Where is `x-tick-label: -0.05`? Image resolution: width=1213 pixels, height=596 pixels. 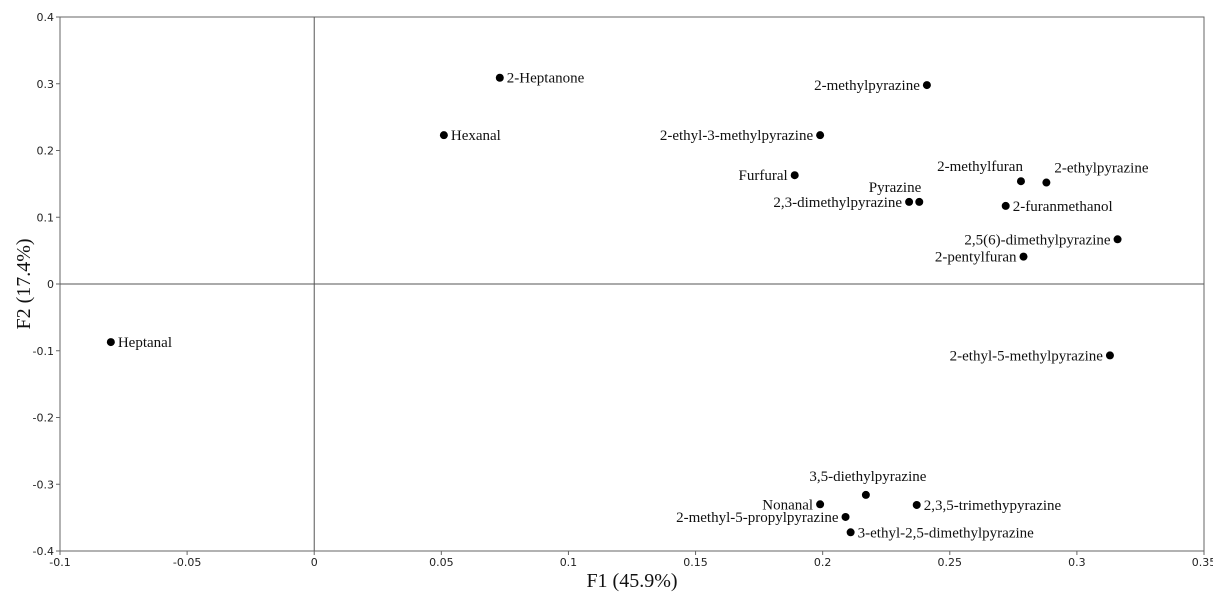
x-tick-label: -0.05 is located at coordinates (187, 562).